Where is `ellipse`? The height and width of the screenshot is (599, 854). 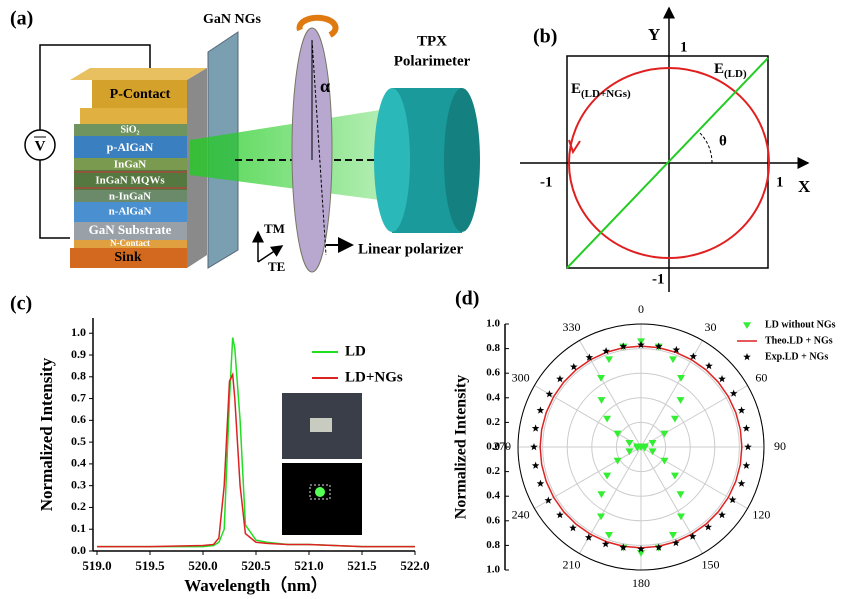
ellipse is located at coordinates (669, 163).